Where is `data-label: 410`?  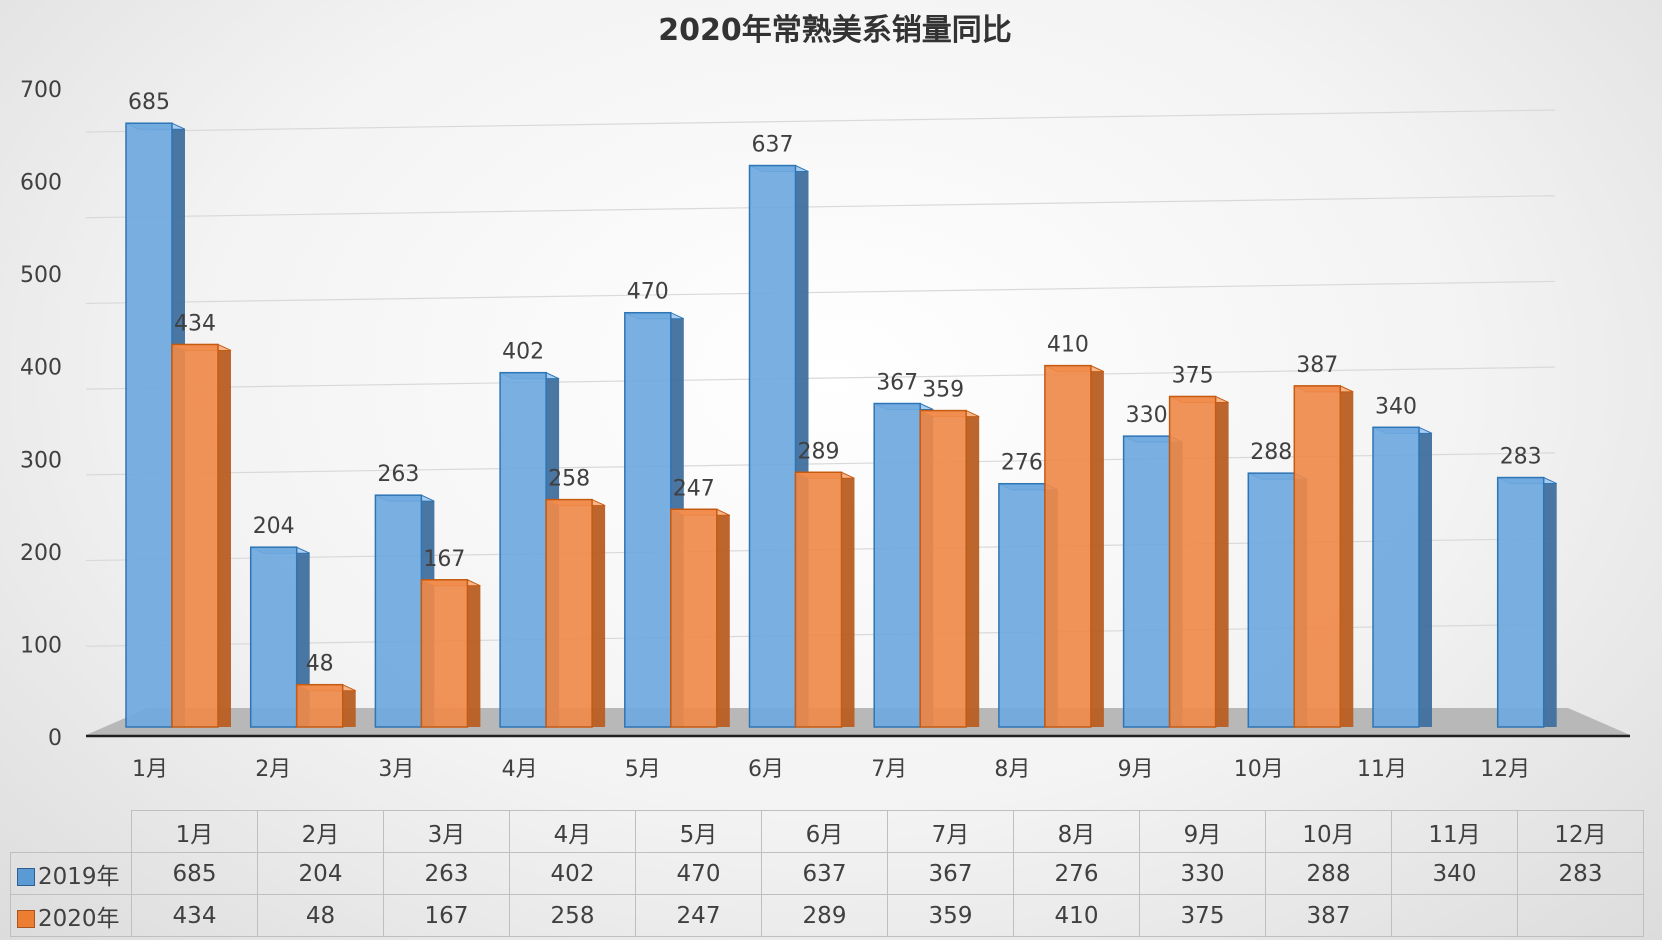
data-label: 410 is located at coordinates (1068, 345).